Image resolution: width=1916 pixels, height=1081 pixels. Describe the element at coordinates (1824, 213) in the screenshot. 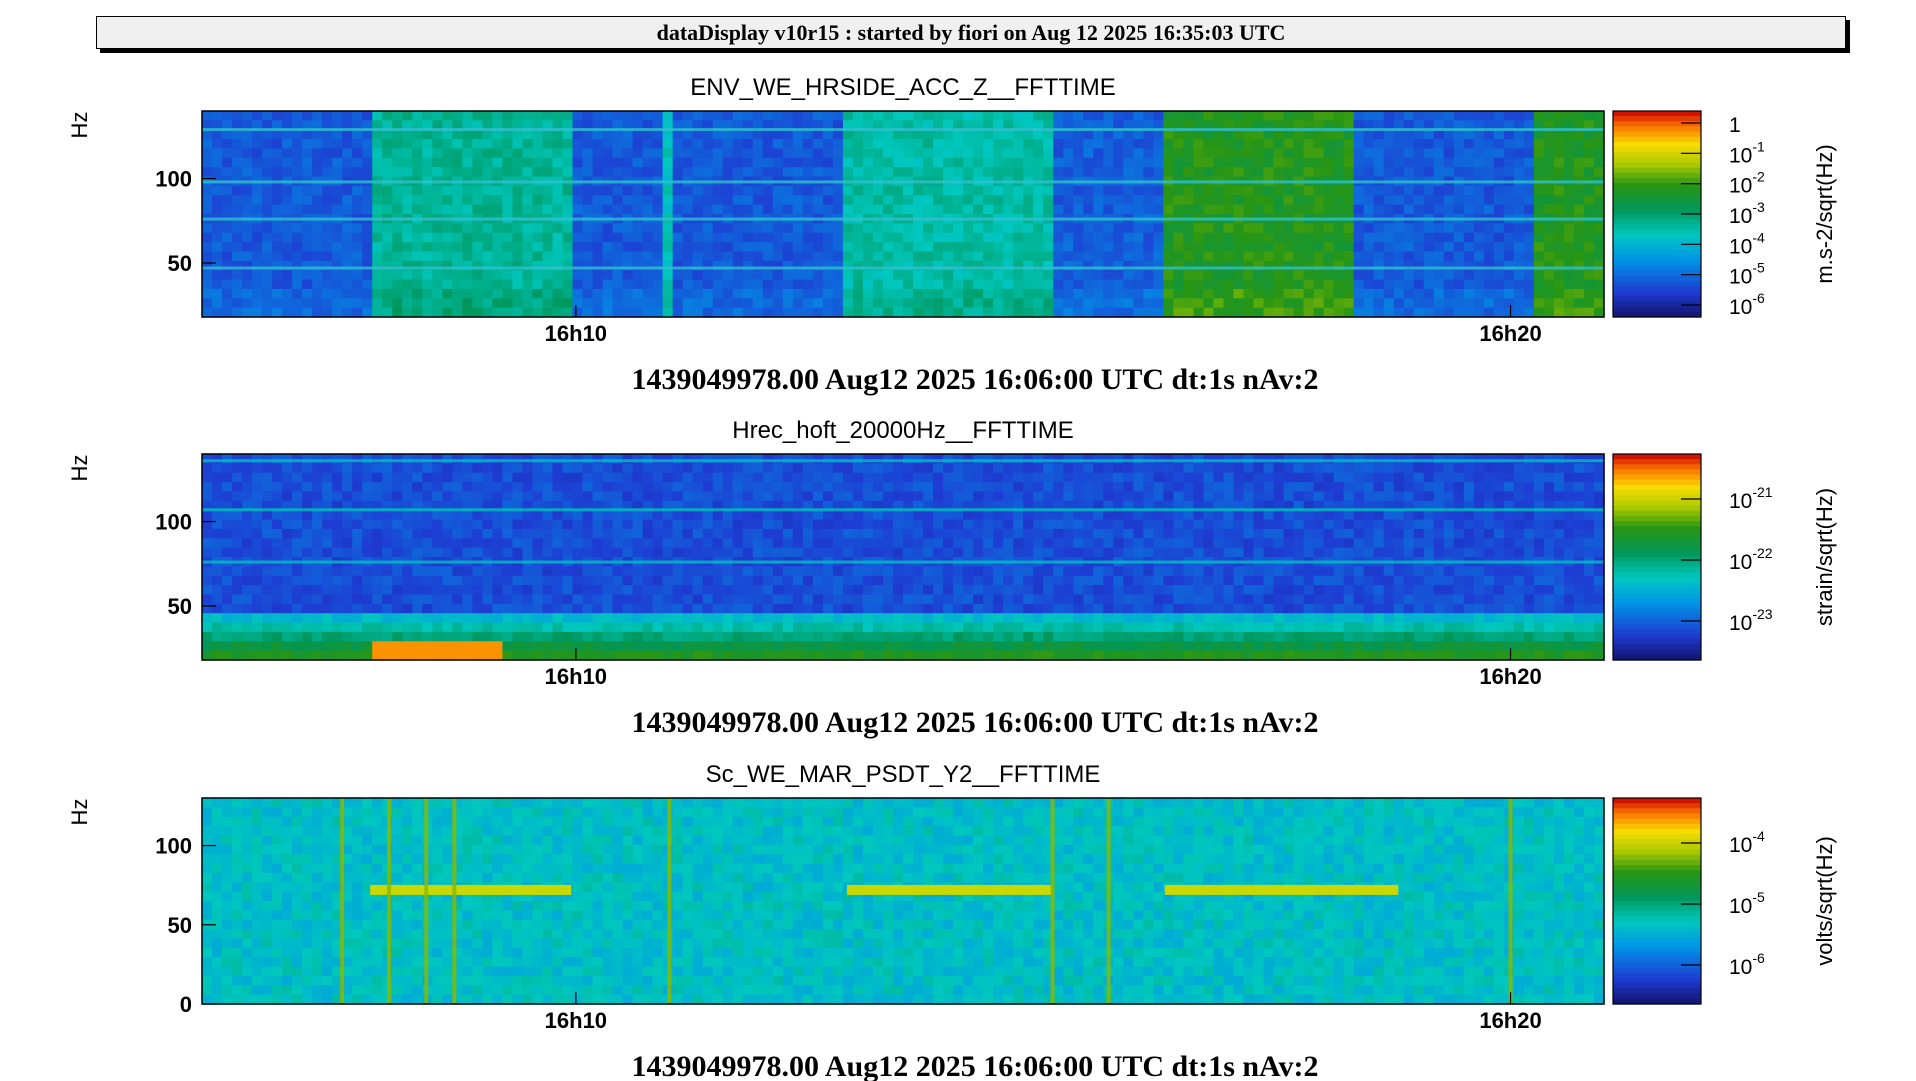

I see `colorbar-unit-label: m.s-2/sqrt(Hz)` at that location.